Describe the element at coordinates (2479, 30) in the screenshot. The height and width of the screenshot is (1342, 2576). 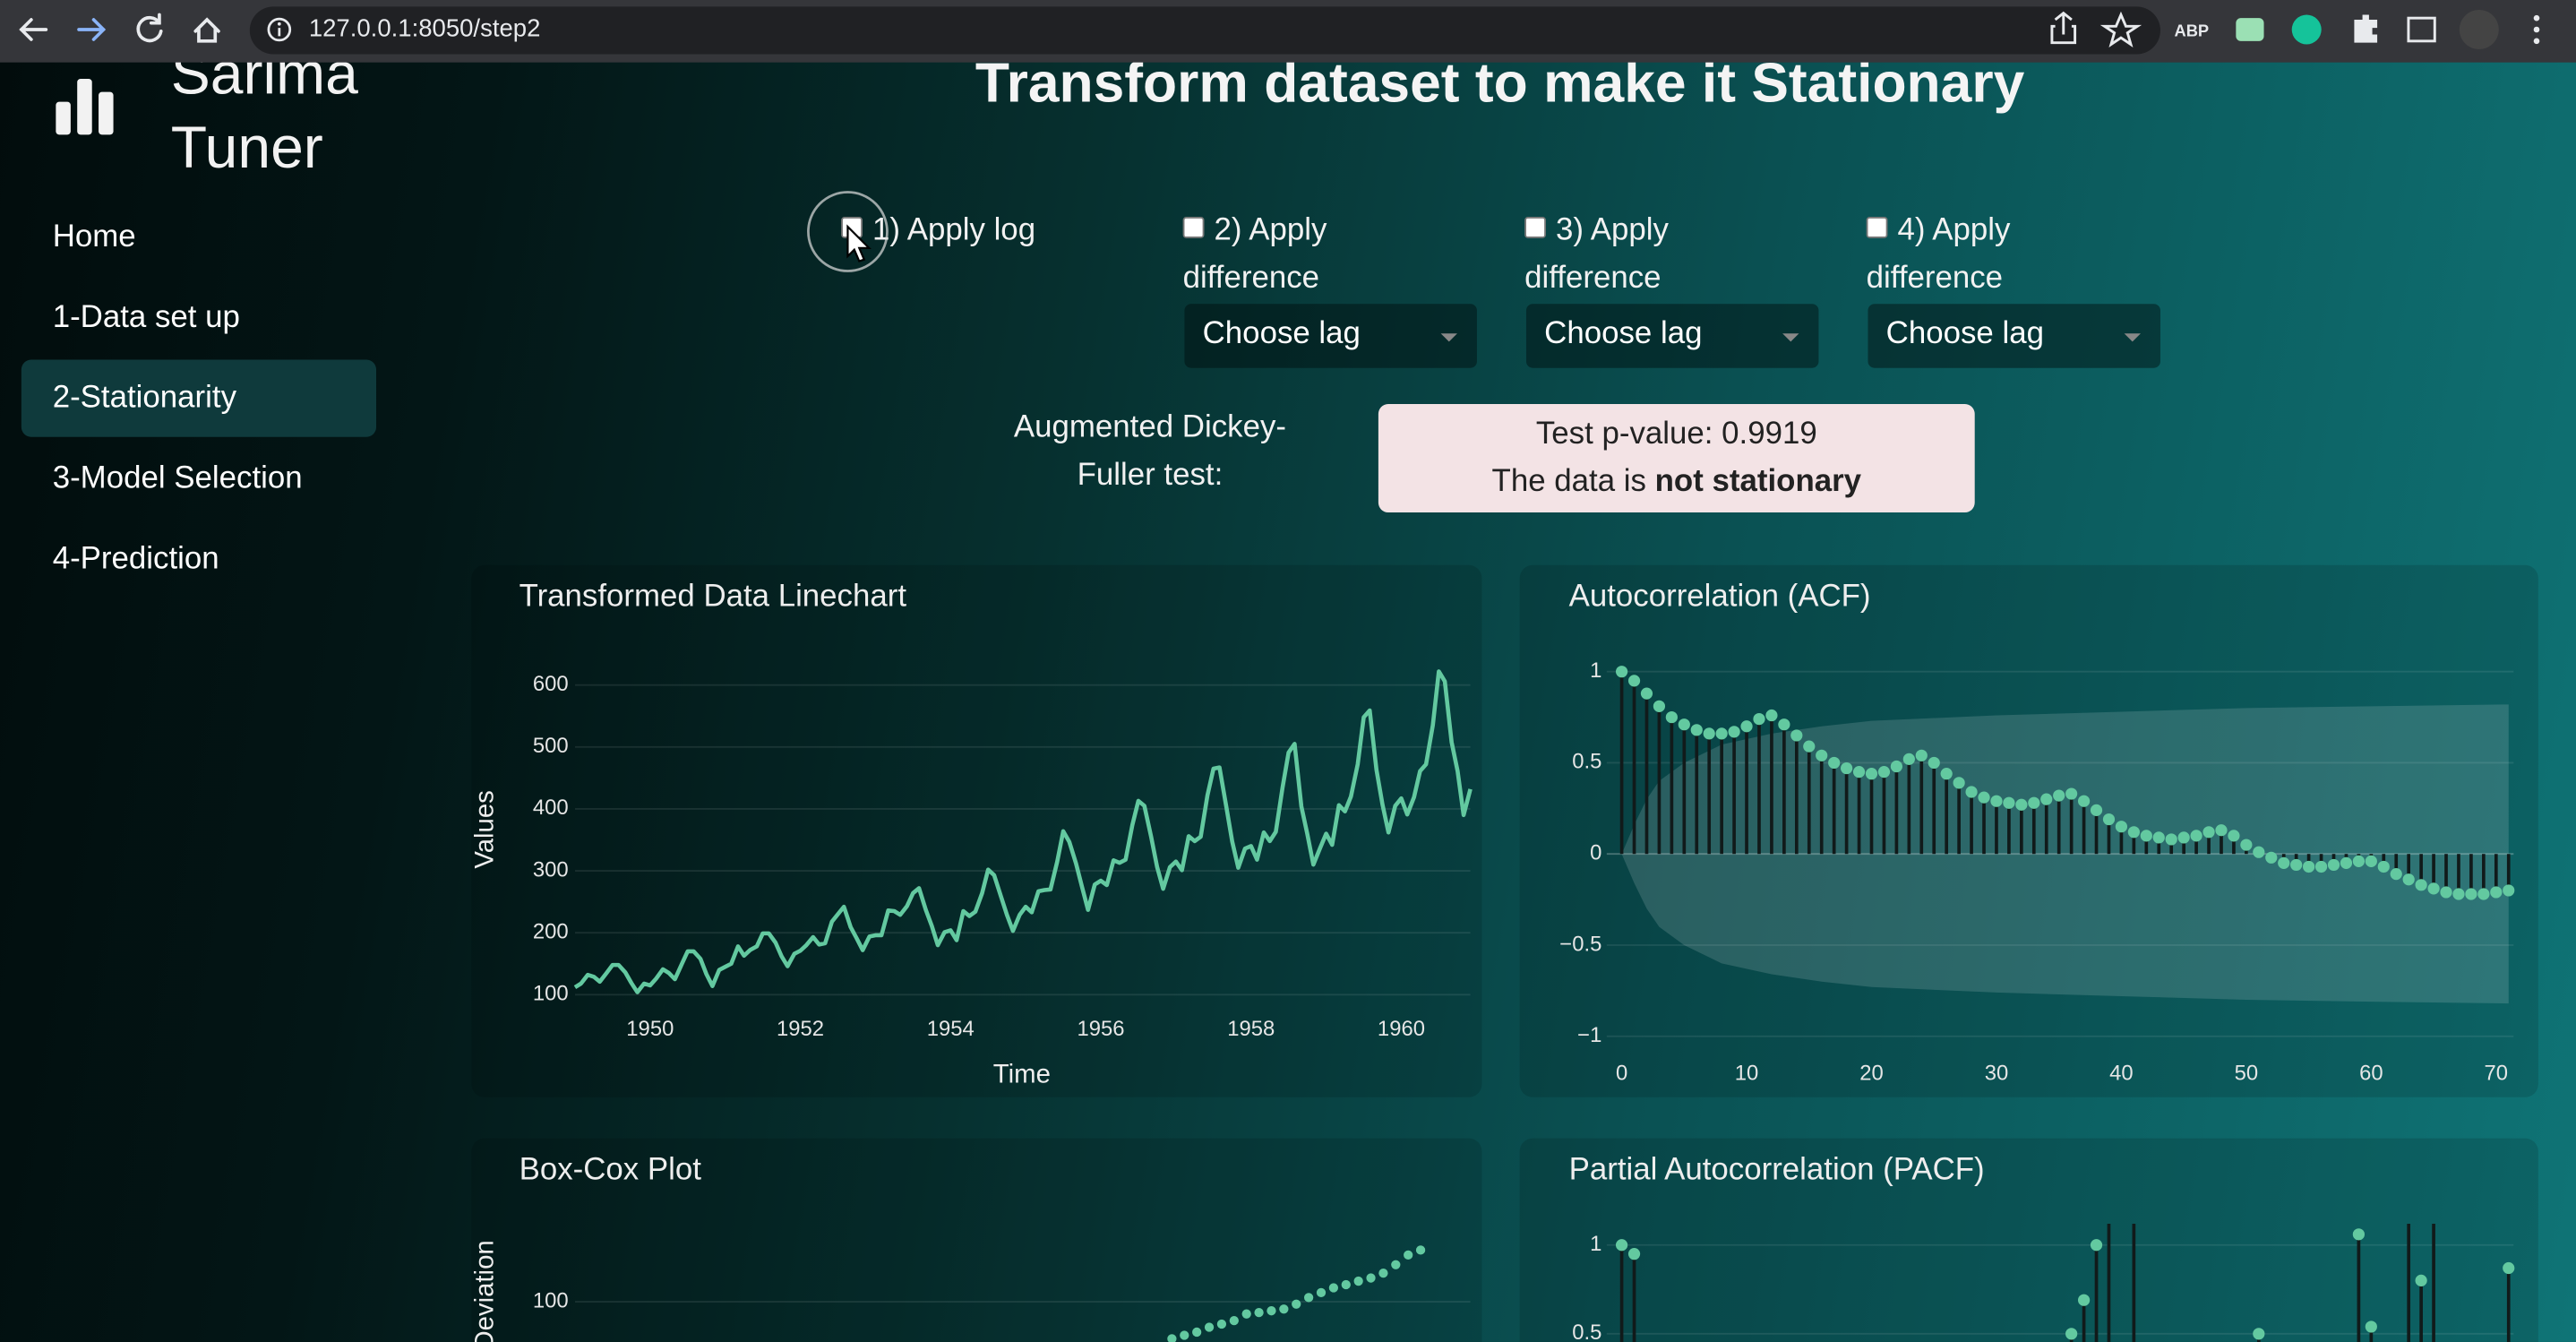
I see `profile-avatar` at that location.